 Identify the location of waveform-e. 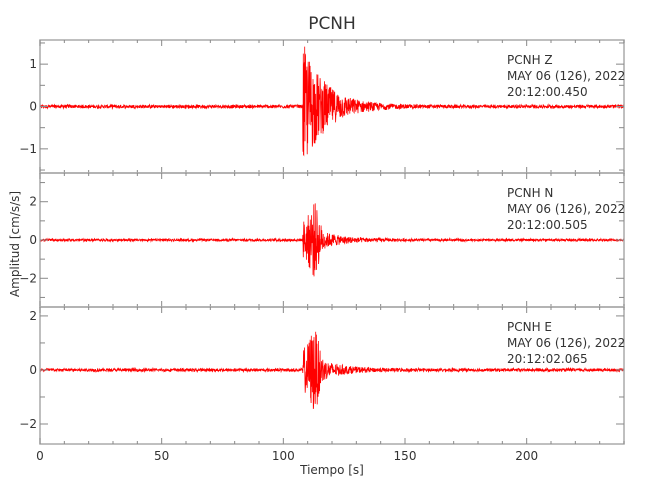
(332, 370).